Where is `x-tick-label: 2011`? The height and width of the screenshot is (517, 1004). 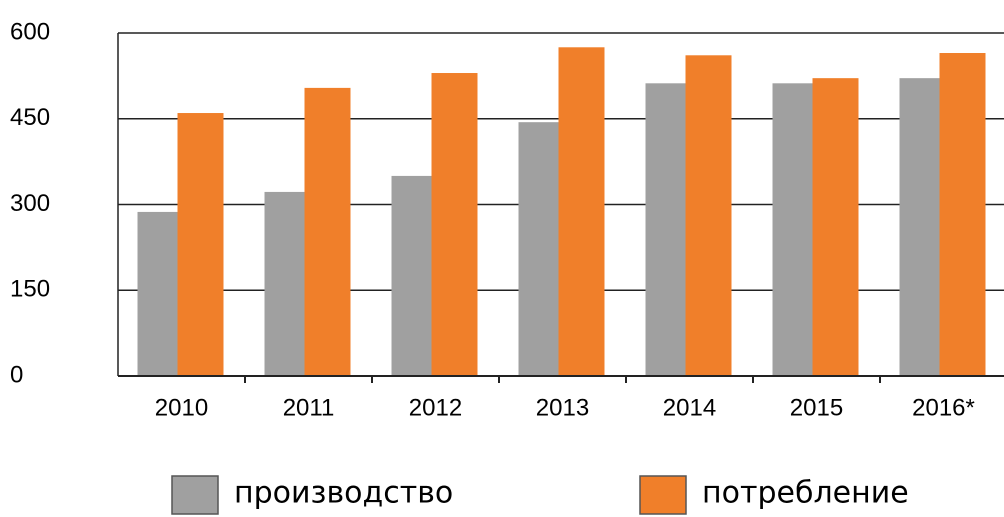 x-tick-label: 2011 is located at coordinates (309, 407).